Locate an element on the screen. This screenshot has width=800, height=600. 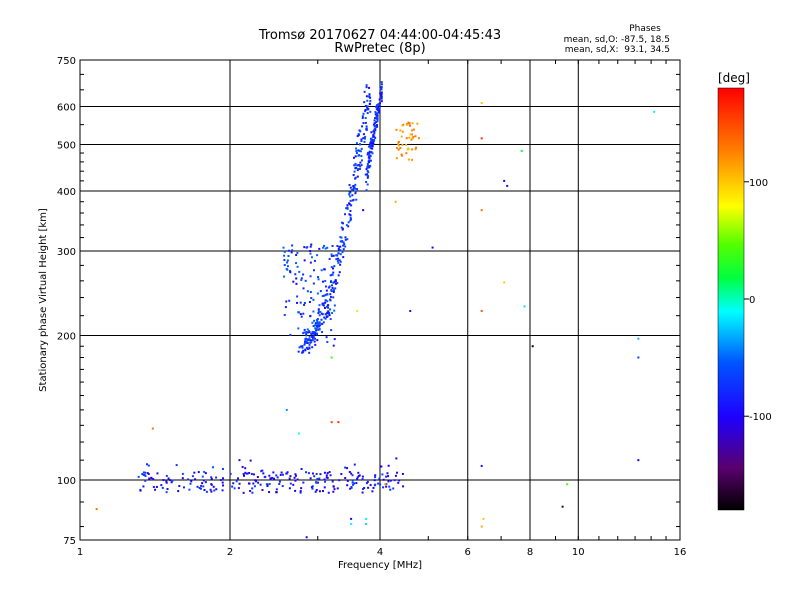
x-tick-label: 16 is located at coordinates (680, 552).